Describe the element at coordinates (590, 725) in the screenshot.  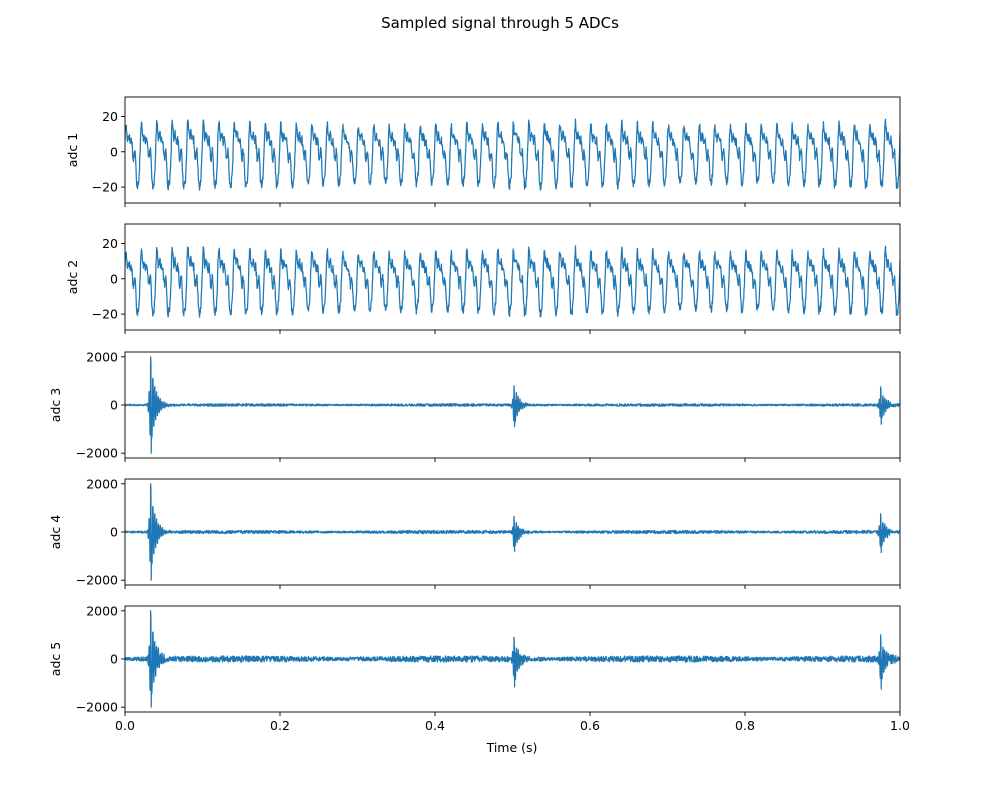
I see `x-tick-label: 0.6` at that location.